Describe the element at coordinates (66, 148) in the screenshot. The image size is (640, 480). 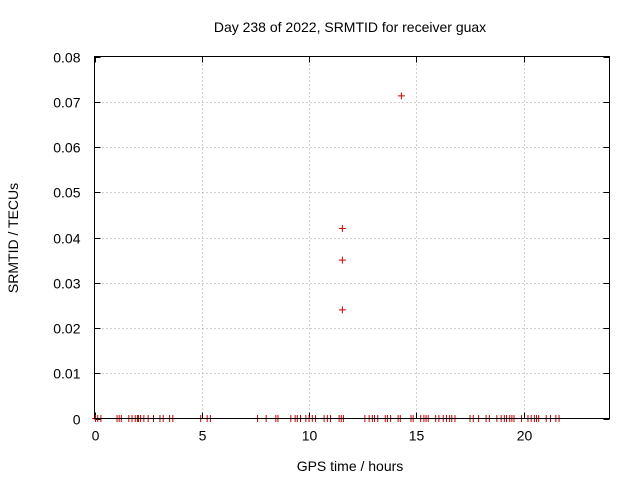
I see `y-tick-label: 0.06` at that location.